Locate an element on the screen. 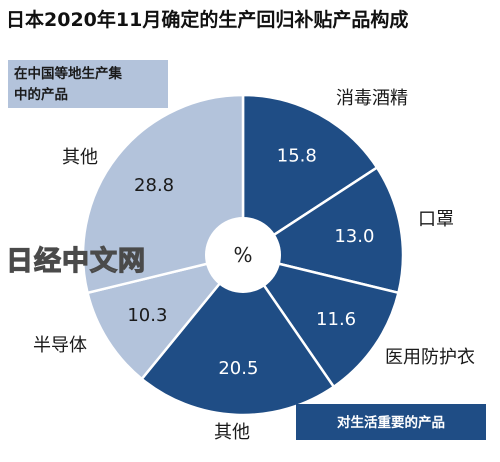 Image resolution: width=500 pixels, height=462 pixels. legend-group-life: 对生活重要的产品 is located at coordinates (391, 422).